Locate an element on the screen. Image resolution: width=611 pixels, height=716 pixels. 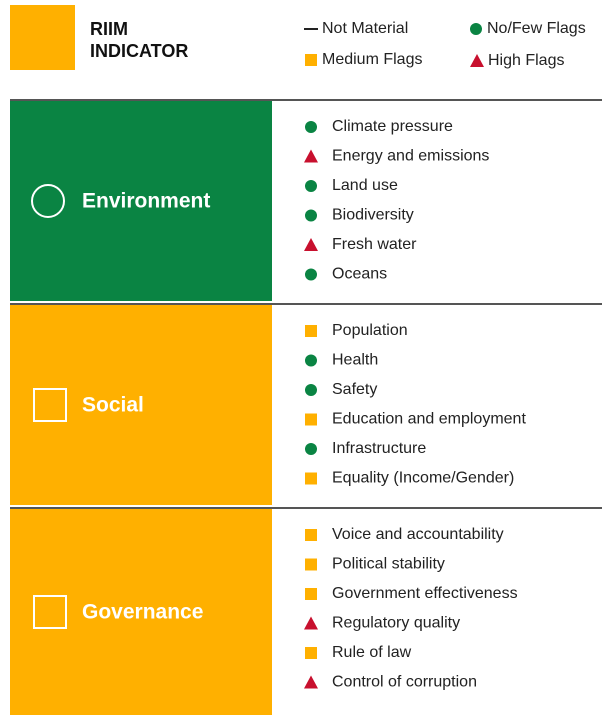
indicator-label: Voice and accountability is located at coordinates (418, 534).